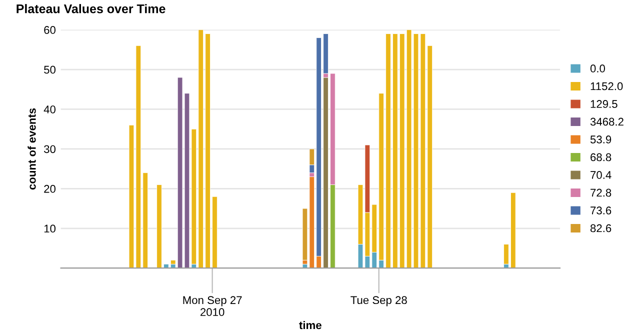 The height and width of the screenshot is (331, 640). What do you see at coordinates (50, 109) in the screenshot?
I see `y-tick-label: 40` at bounding box center [50, 109].